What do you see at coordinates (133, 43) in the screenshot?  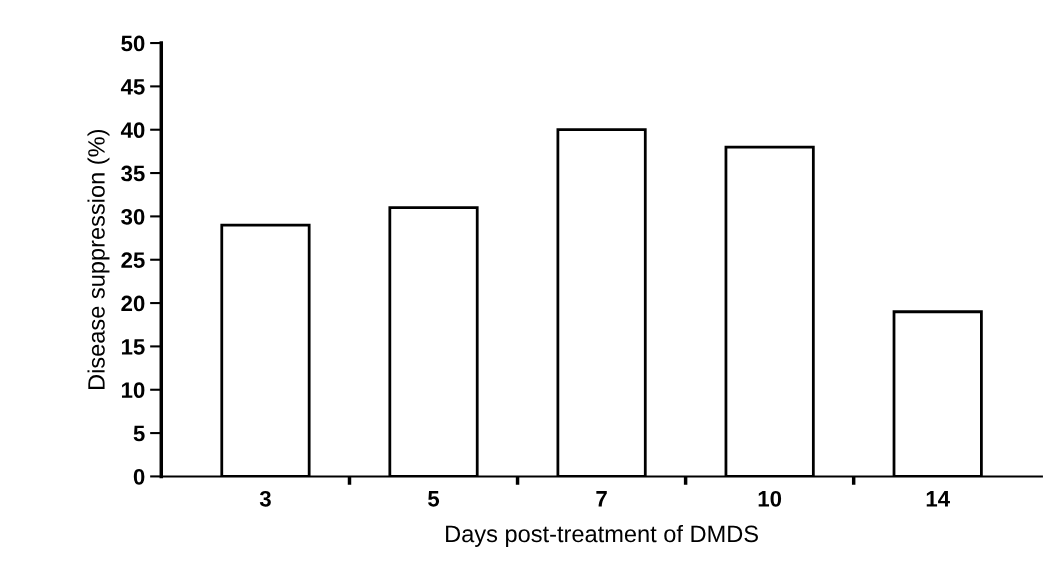 I see `y-tick-label: 50` at bounding box center [133, 43].